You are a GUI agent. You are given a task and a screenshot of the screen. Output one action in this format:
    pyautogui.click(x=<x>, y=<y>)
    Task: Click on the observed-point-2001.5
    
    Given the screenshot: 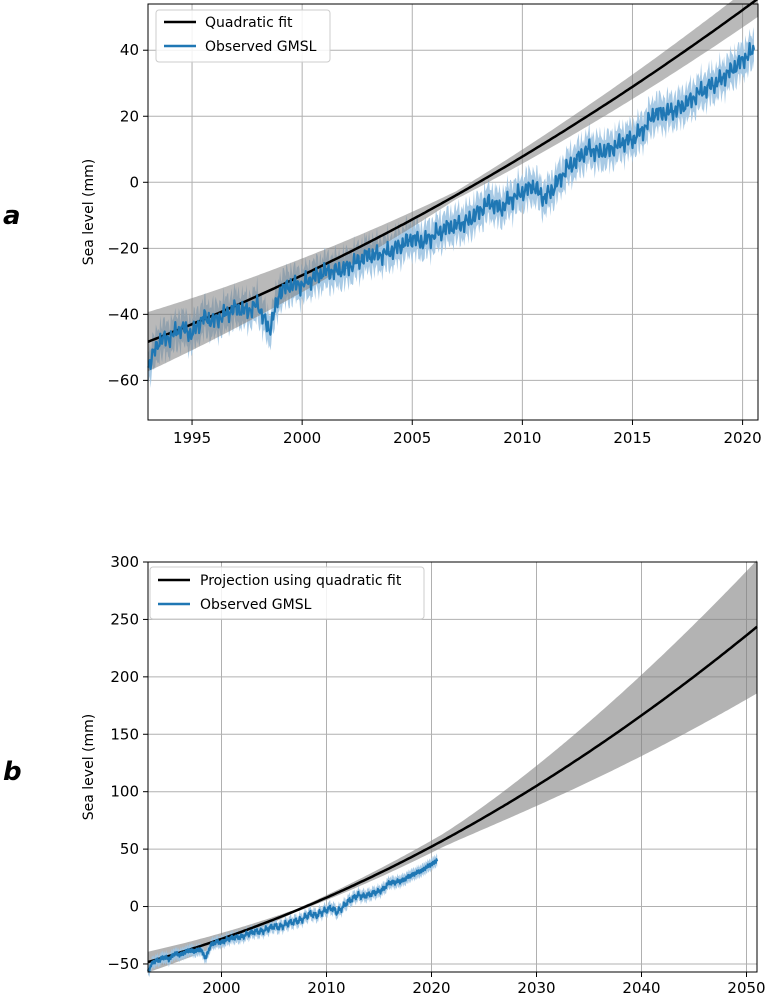 What is the action you would take?
    pyautogui.click(x=335, y=271)
    